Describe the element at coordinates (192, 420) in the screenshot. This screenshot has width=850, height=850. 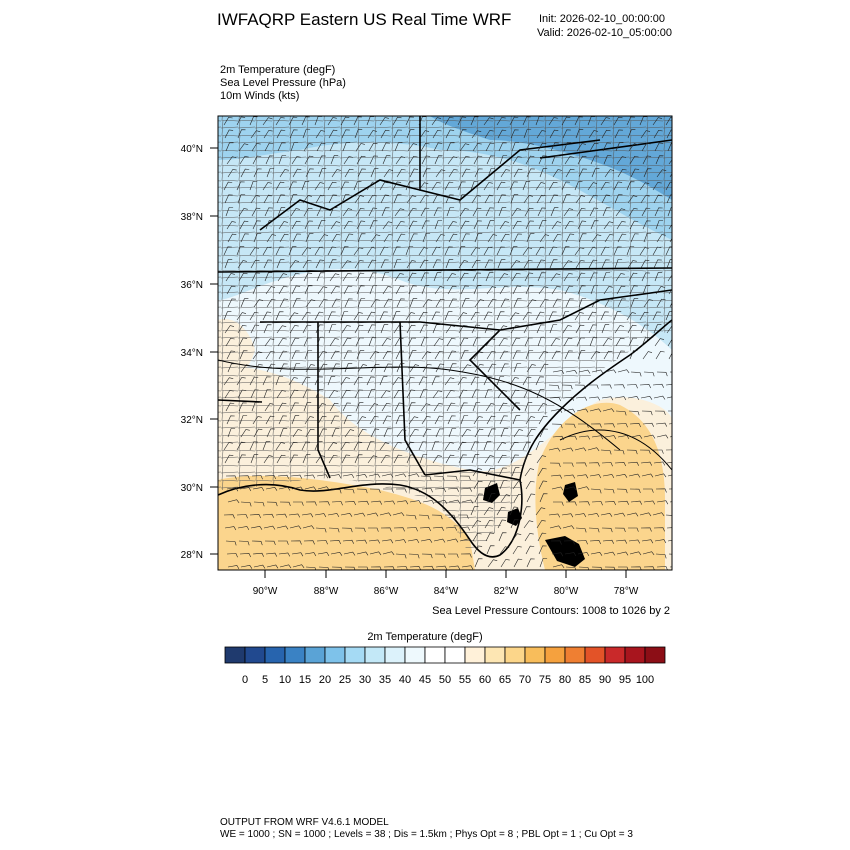
I see `lat-label: 32°N` at that location.